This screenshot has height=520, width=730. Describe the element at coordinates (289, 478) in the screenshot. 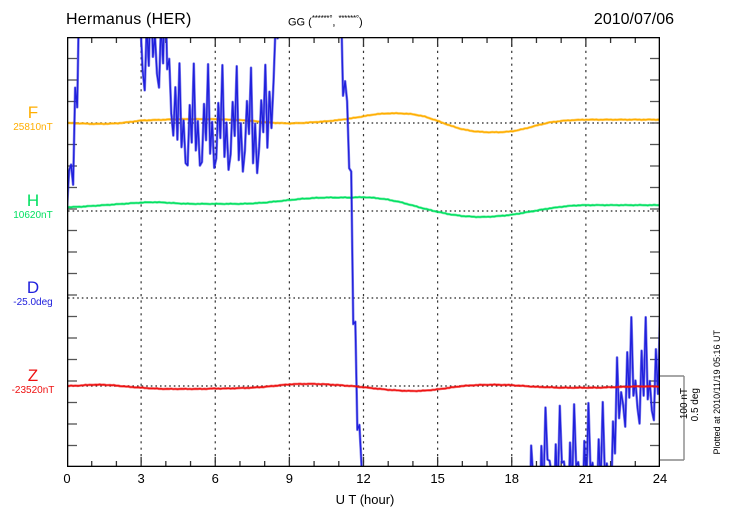

I see `x-tick-9: 9` at that location.